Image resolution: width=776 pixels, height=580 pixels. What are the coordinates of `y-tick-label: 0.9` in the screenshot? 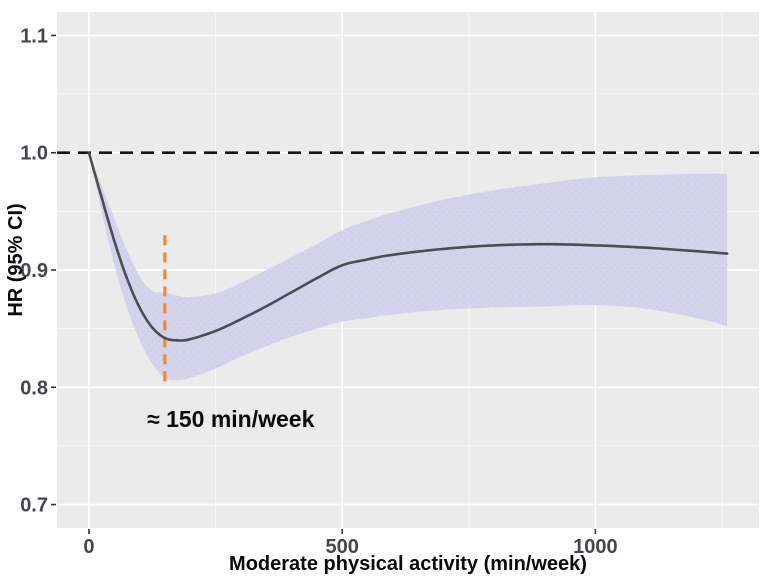 It's located at (34, 271).